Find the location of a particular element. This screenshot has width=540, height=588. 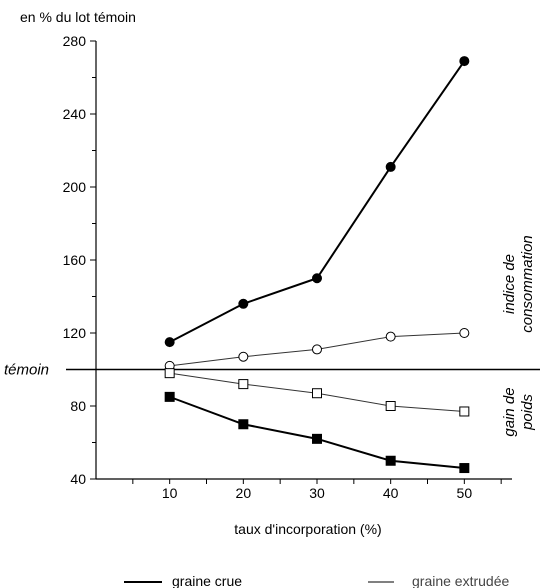

x-axis-ticks: 10 20 30 40 50 is located at coordinates (317, 490).